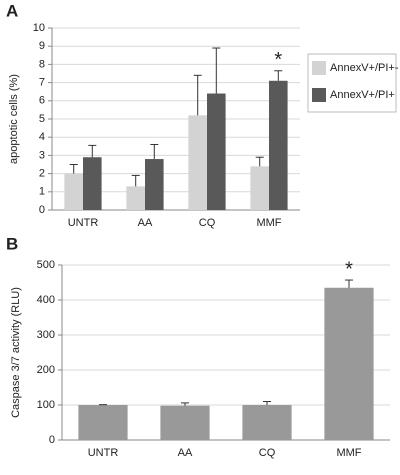 This screenshot has width=400, height=475. I want to click on y-tick-label: 1, so click(42, 192).